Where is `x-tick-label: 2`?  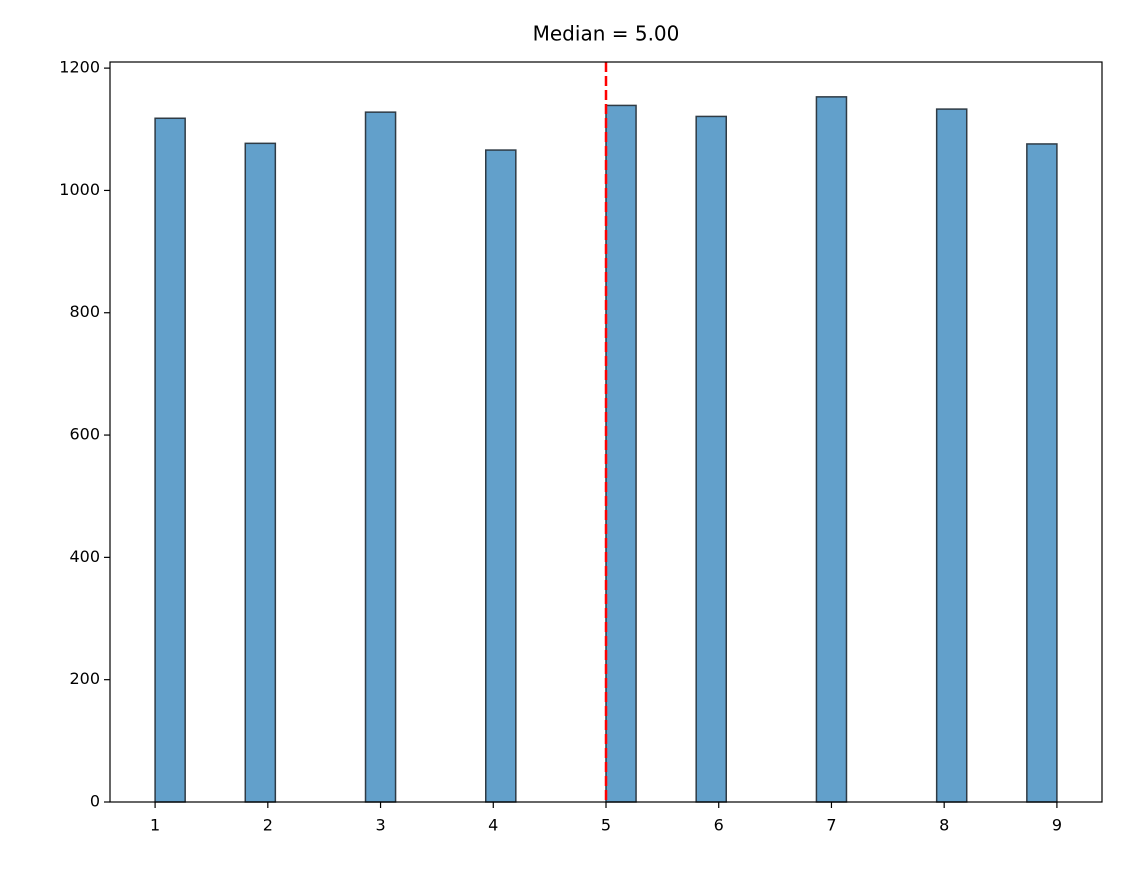
x-tick-label: 2 is located at coordinates (268, 825).